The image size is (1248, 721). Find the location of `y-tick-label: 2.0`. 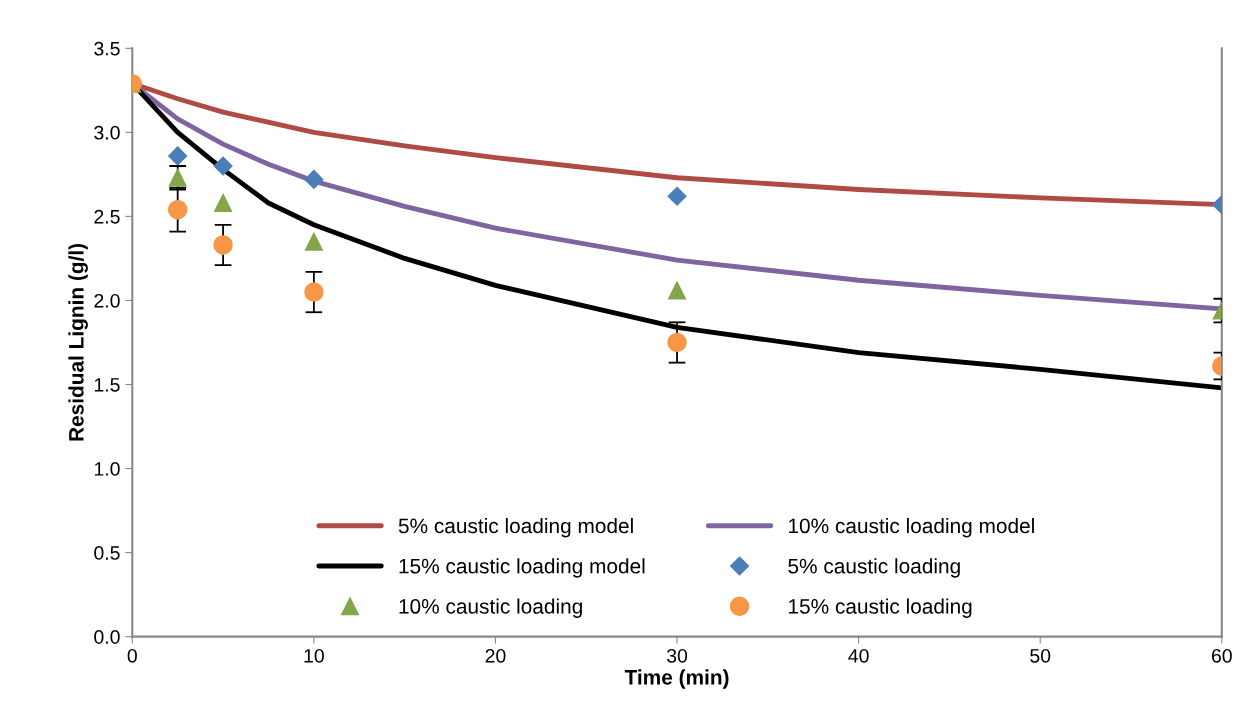

y-tick-label: 2.0 is located at coordinates (107, 300).